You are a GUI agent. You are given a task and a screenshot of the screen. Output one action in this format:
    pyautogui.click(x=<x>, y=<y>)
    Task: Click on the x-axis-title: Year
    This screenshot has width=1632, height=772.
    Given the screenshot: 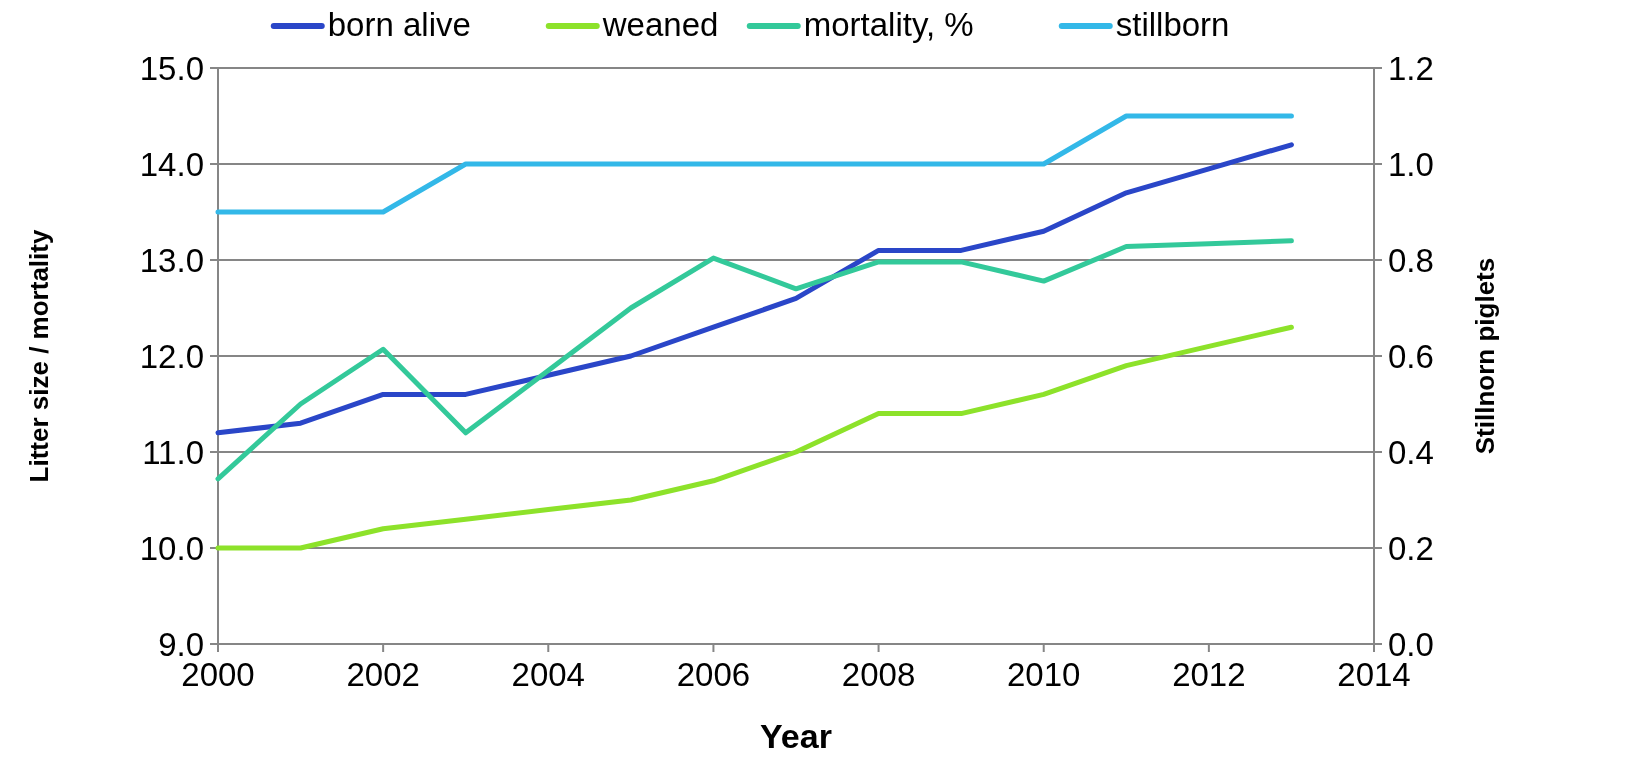 What is the action you would take?
    pyautogui.click(x=796, y=736)
    